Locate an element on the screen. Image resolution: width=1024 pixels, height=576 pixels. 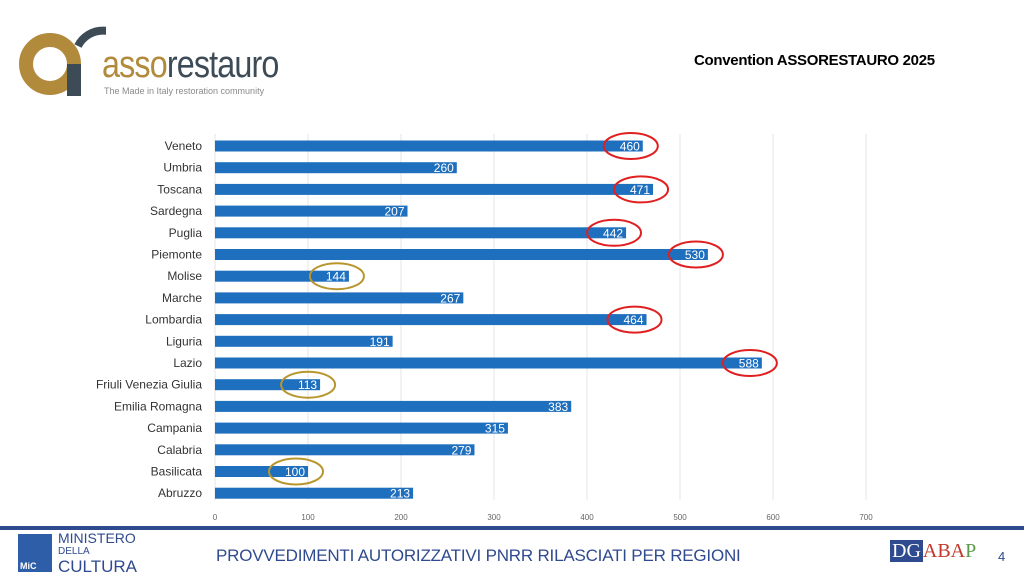
data-label: 471 is located at coordinates (640, 190).